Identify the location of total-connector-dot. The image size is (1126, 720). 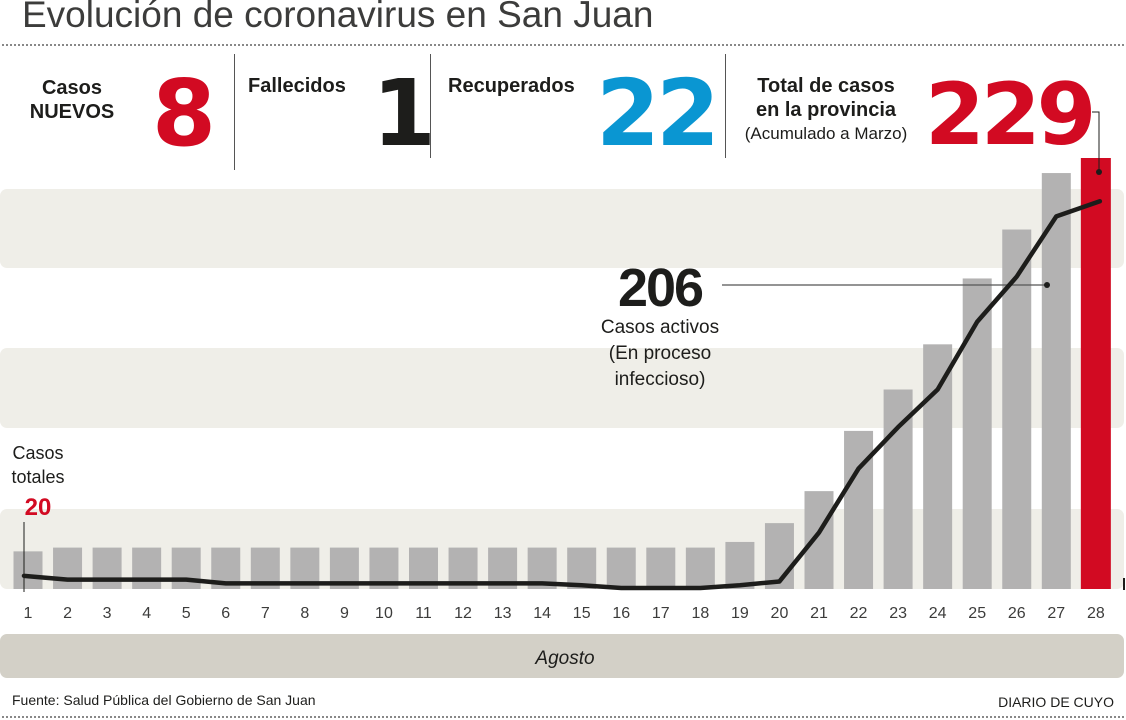
(1099, 172).